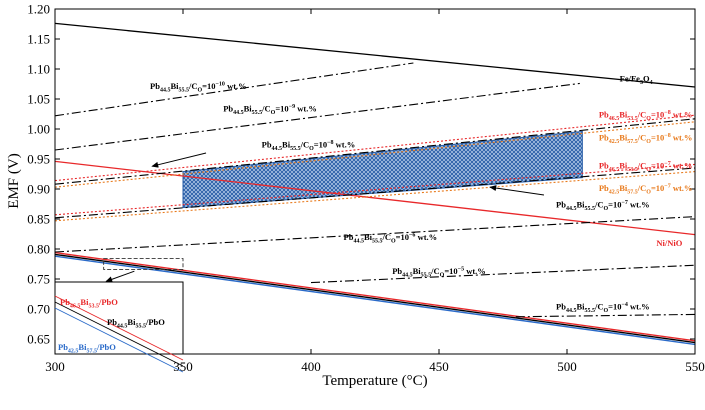  I want to click on label-o7: Pb42.5Bi57.5/CO=10−7 wt.%, so click(646, 189).